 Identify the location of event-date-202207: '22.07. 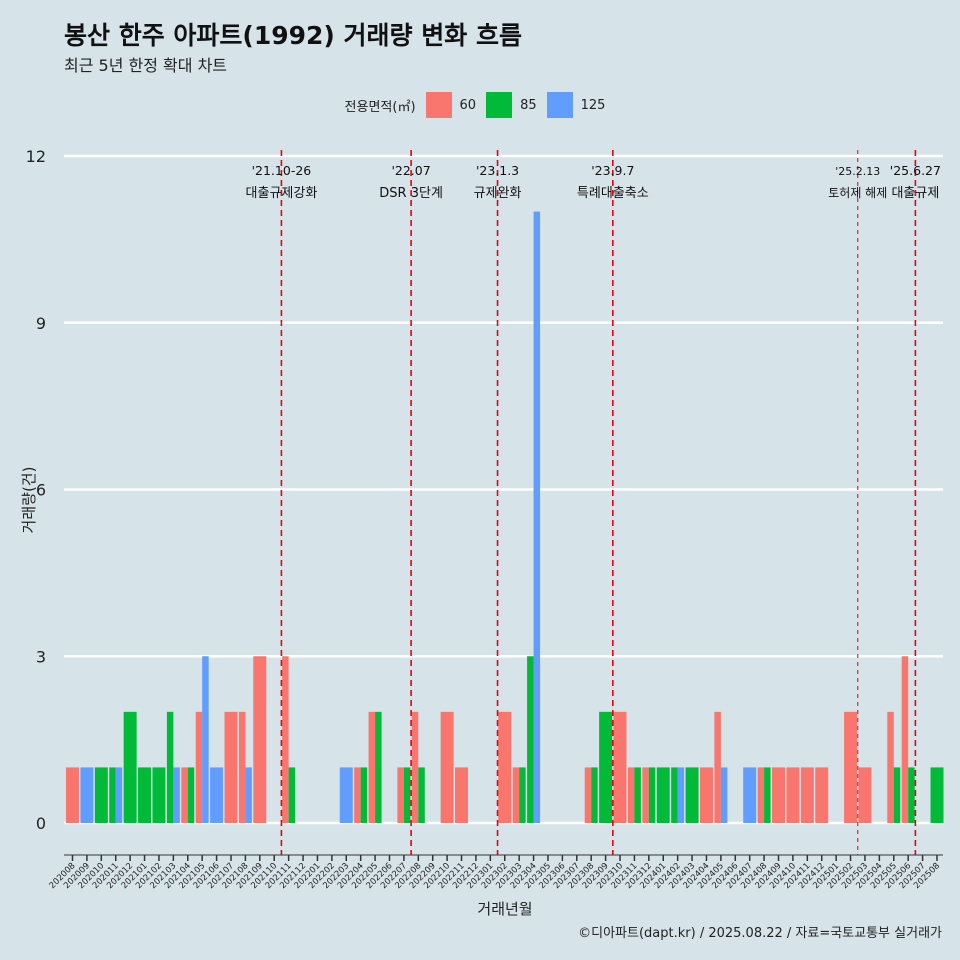
(410, 170).